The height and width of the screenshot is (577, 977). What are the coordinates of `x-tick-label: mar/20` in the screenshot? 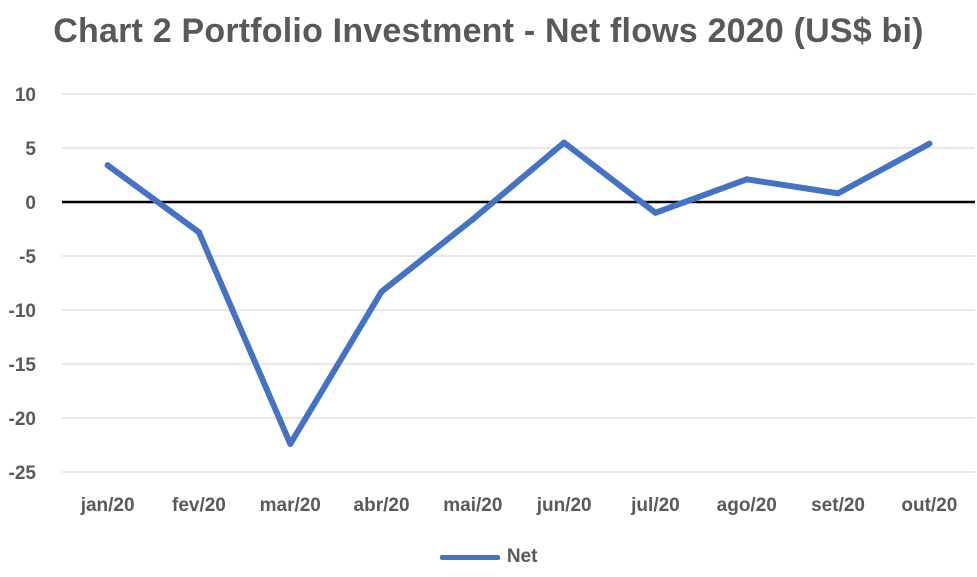 It's located at (290, 505).